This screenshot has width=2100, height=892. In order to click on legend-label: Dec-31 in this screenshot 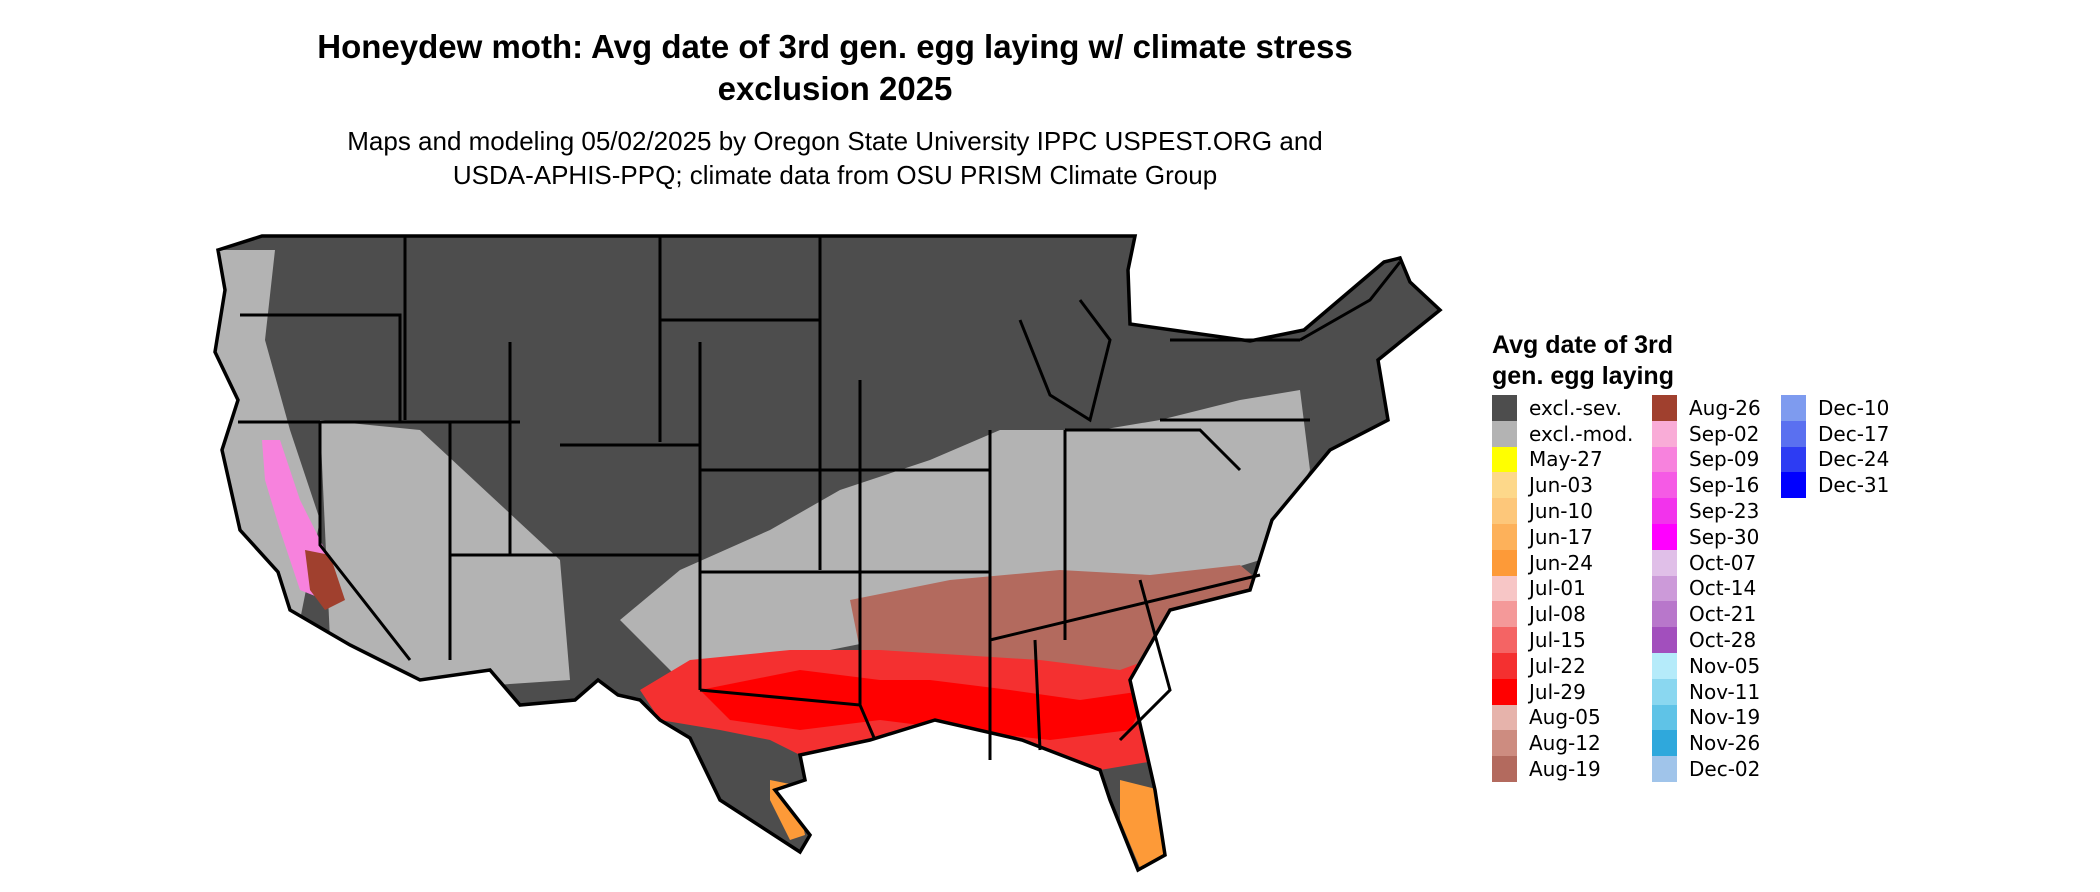, I will do `click(1854, 485)`.